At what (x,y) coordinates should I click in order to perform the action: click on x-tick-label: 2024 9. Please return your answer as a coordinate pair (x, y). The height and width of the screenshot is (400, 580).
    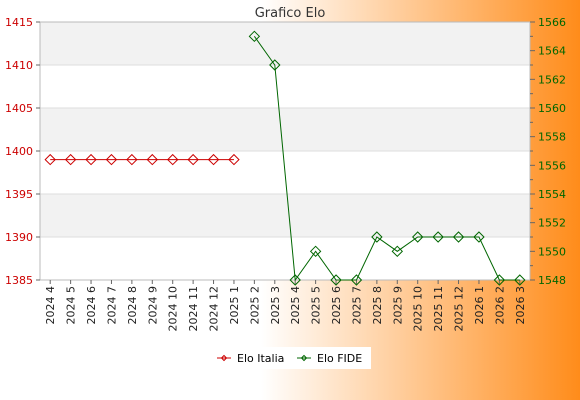
    Looking at the image, I should click on (152, 305).